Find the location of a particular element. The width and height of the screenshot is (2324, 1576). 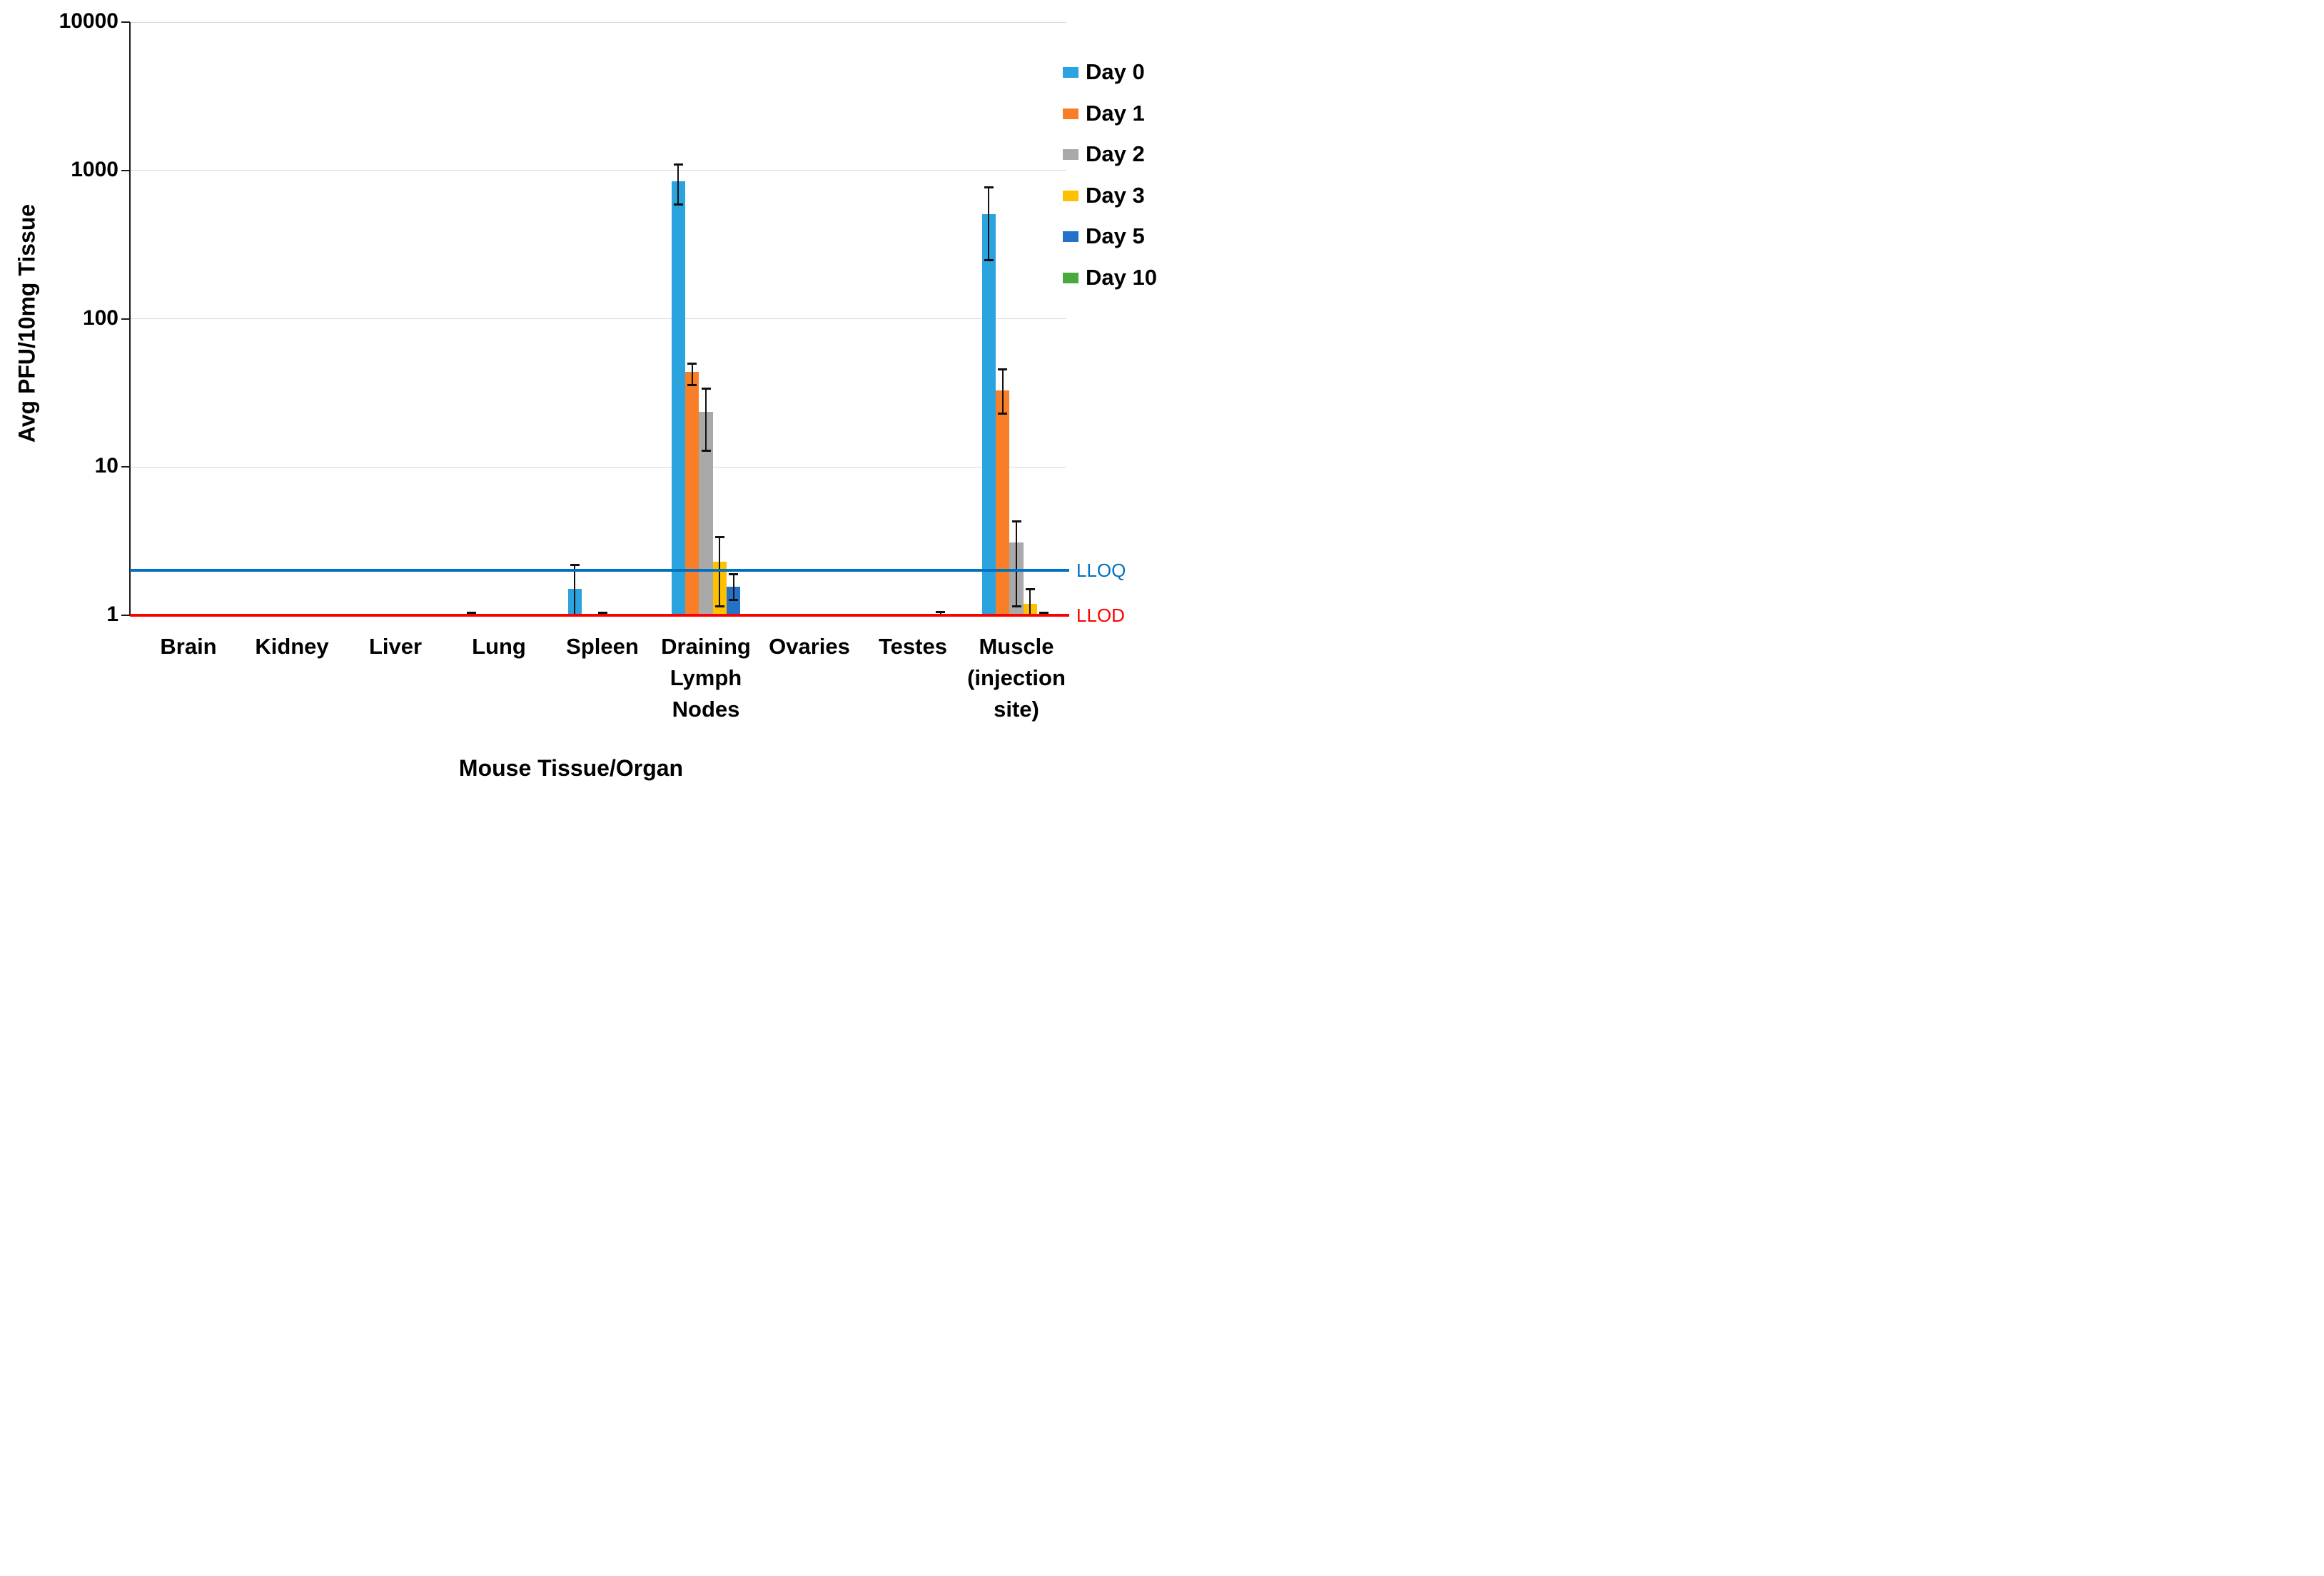

legend-item-day-10: Day 10 is located at coordinates (1121, 277).